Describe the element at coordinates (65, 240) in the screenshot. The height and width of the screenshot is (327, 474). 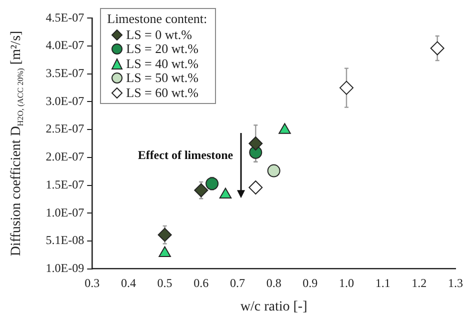
I see `y-tick-label: 5.1E-08` at that location.